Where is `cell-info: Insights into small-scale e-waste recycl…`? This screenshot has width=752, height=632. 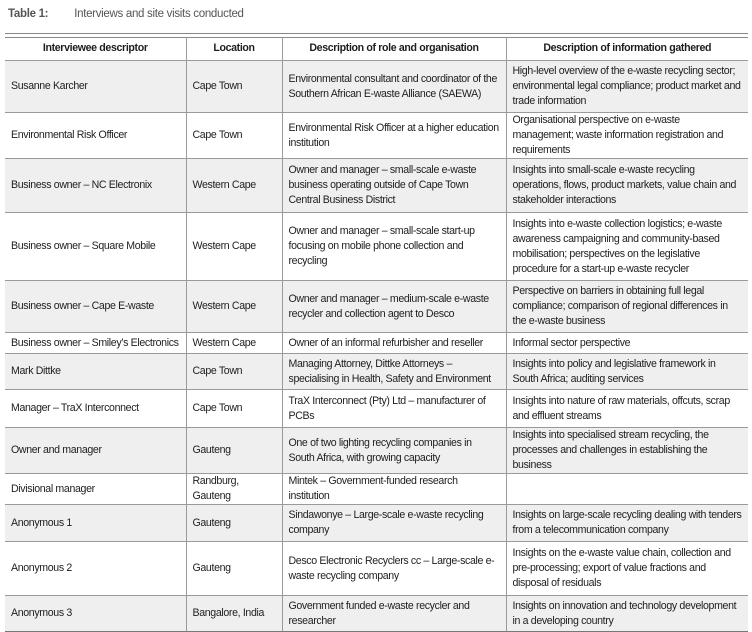
cell-info: Insights into small-scale e-waste recycl… is located at coordinates (626, 185).